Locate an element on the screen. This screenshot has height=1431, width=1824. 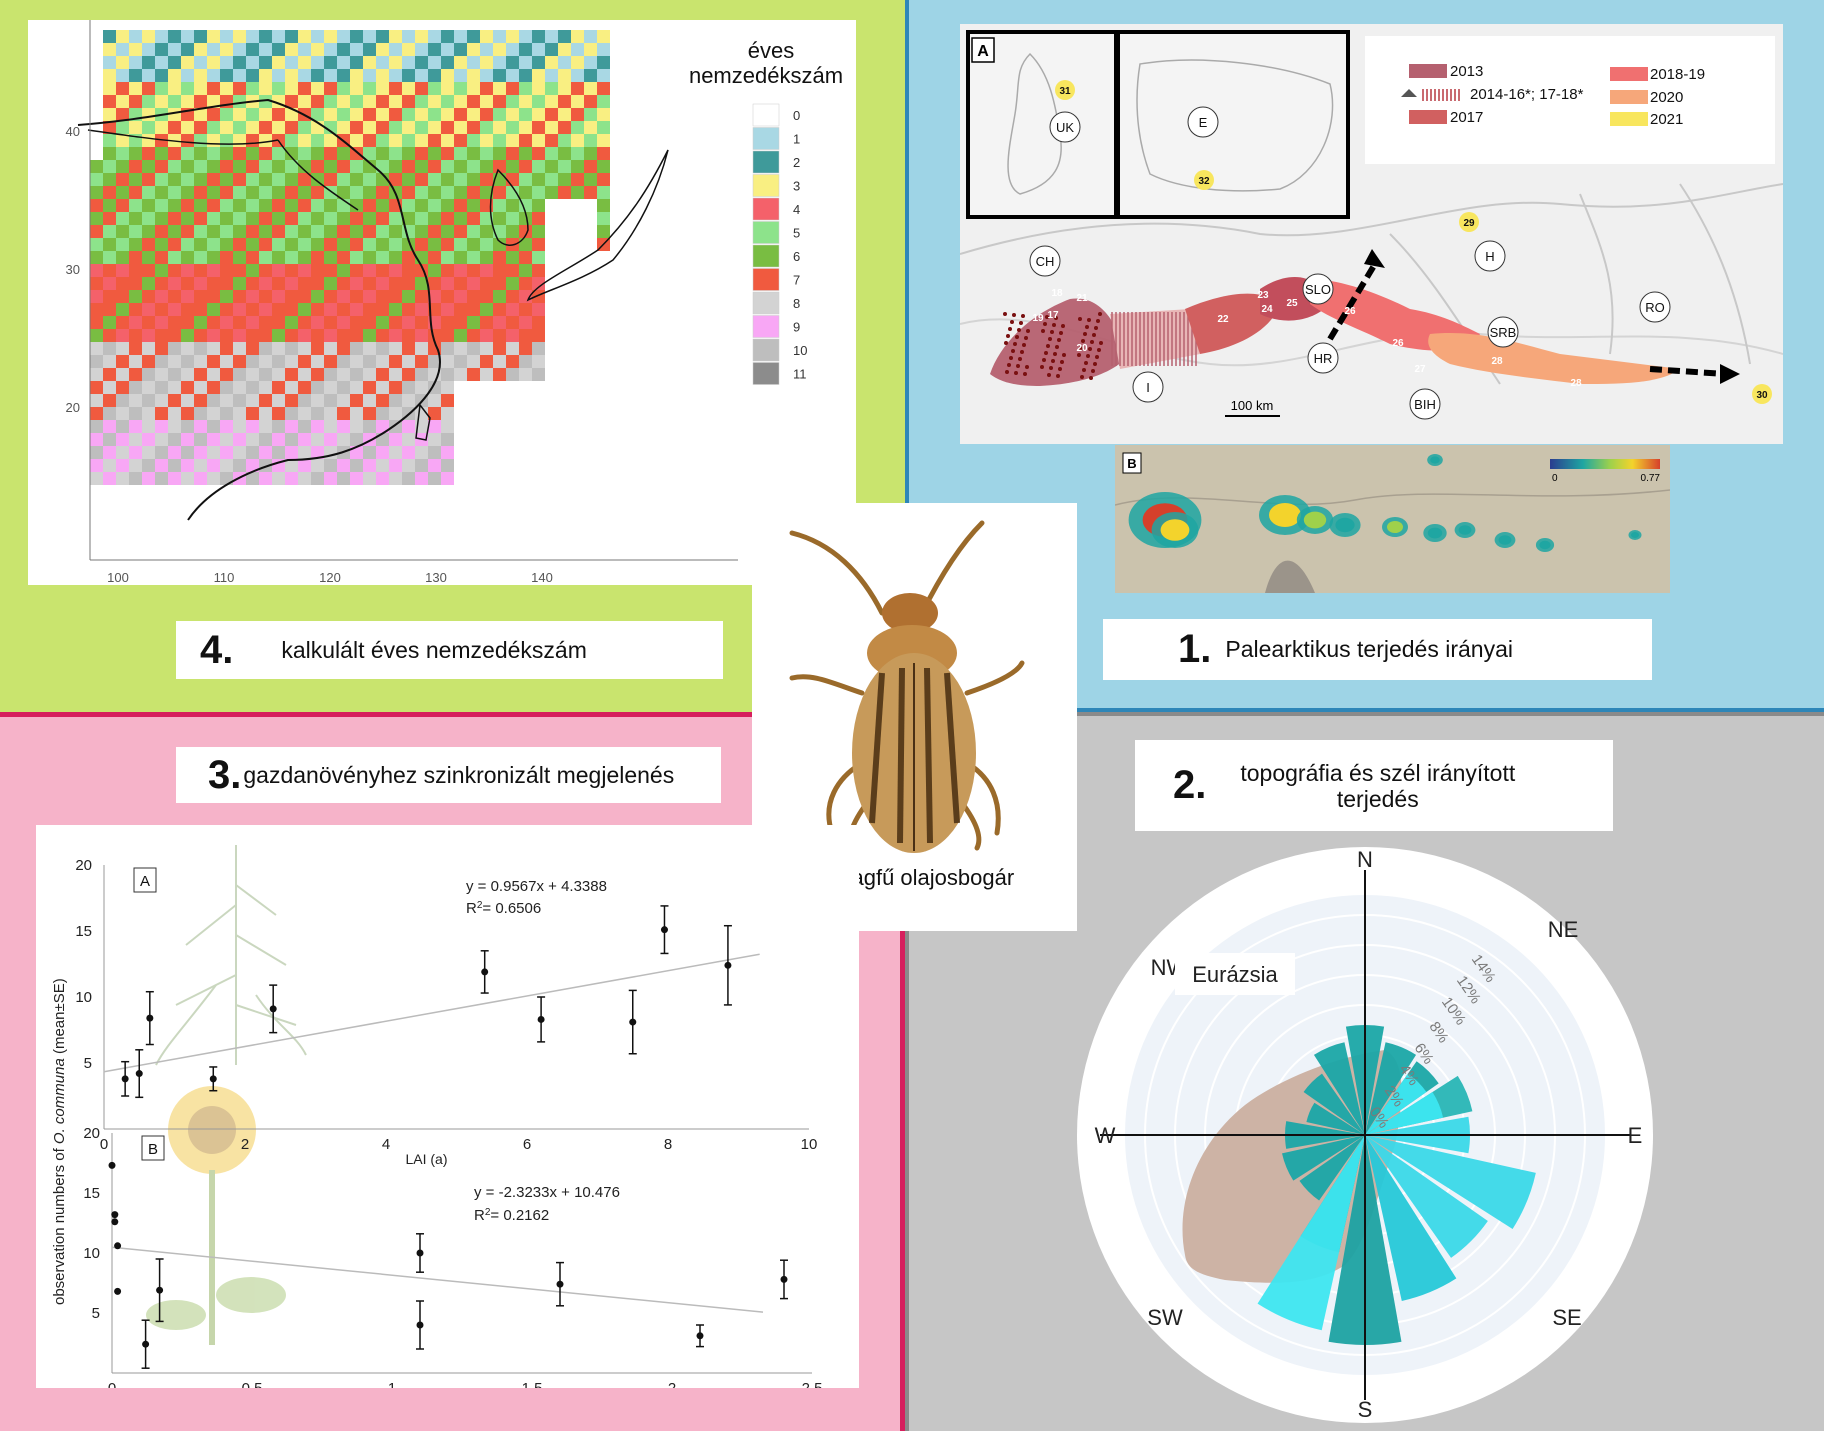
legend-value: 8 is located at coordinates (796, 303).